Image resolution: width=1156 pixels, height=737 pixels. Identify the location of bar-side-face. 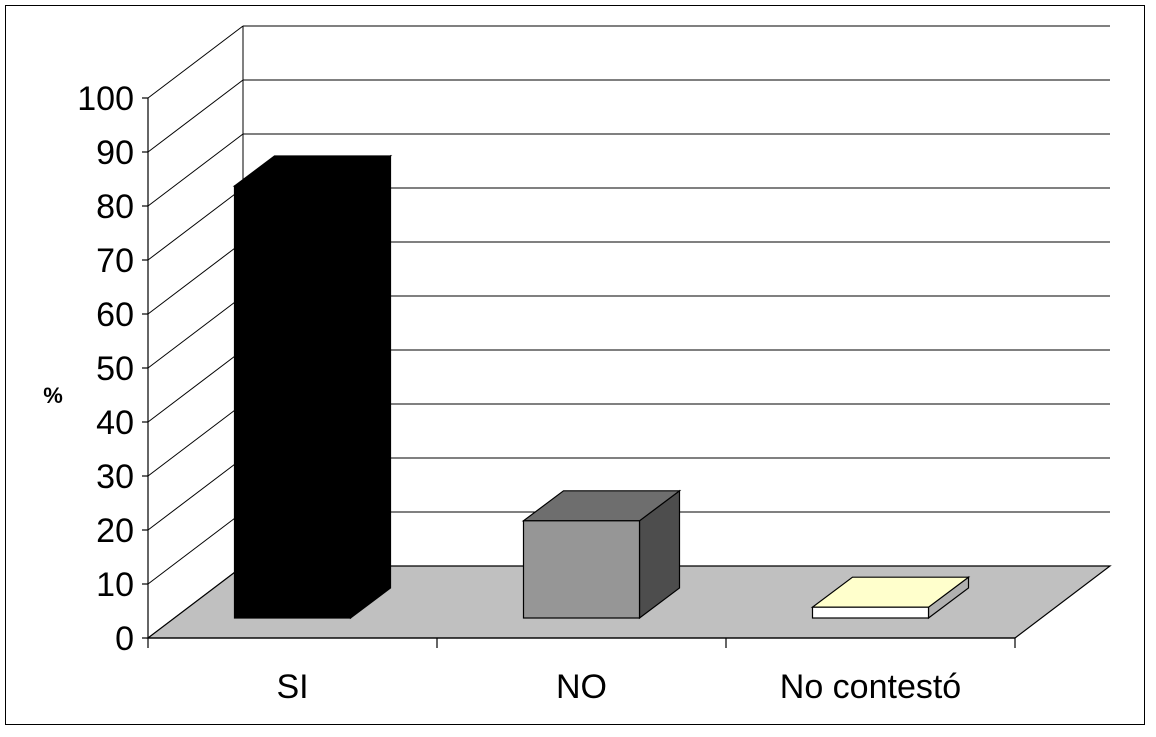
(370, 387).